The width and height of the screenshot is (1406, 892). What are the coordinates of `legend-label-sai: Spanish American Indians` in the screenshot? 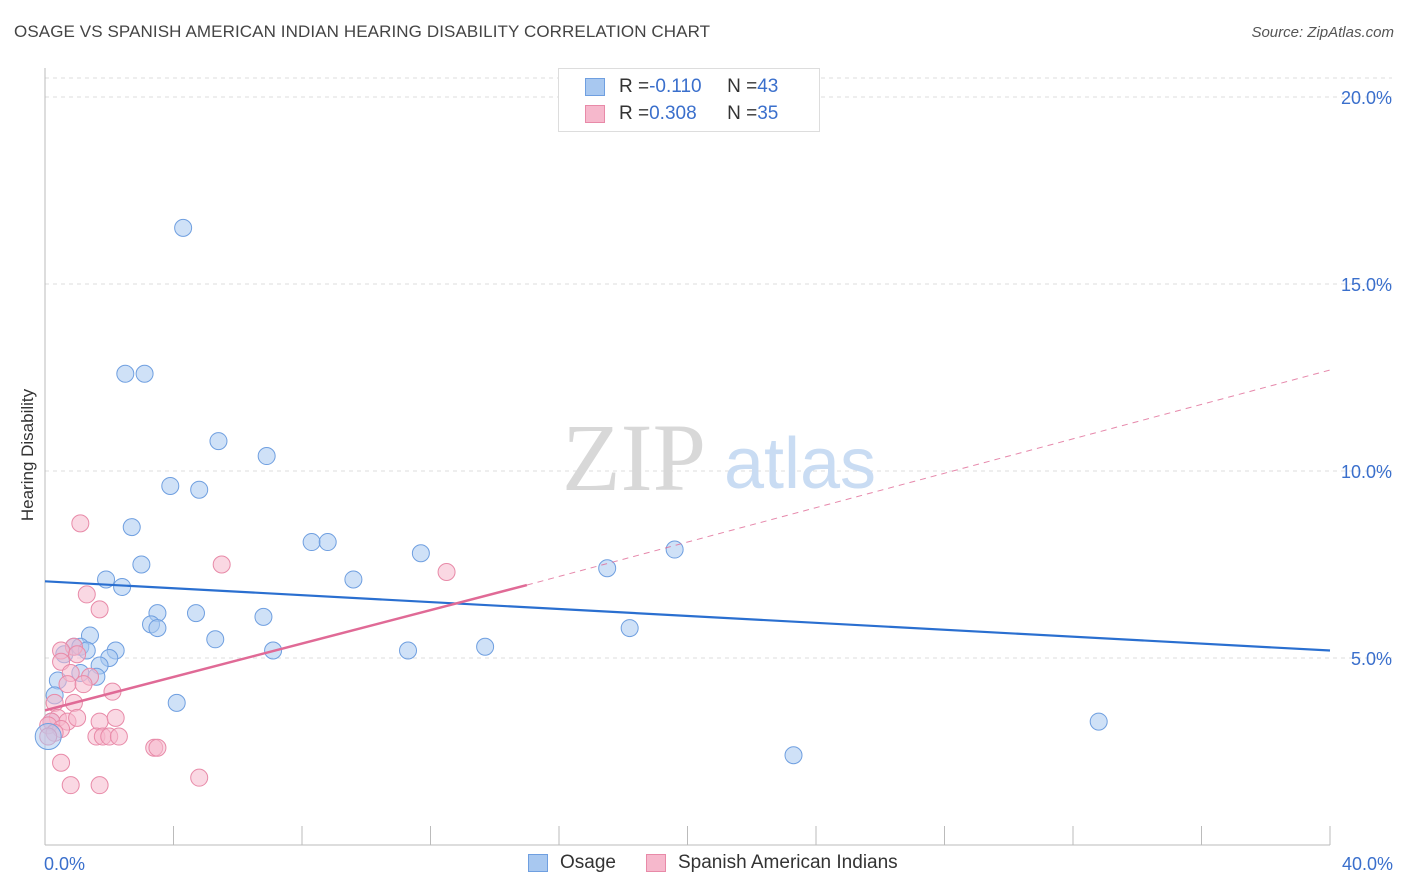 It's located at (787, 862).